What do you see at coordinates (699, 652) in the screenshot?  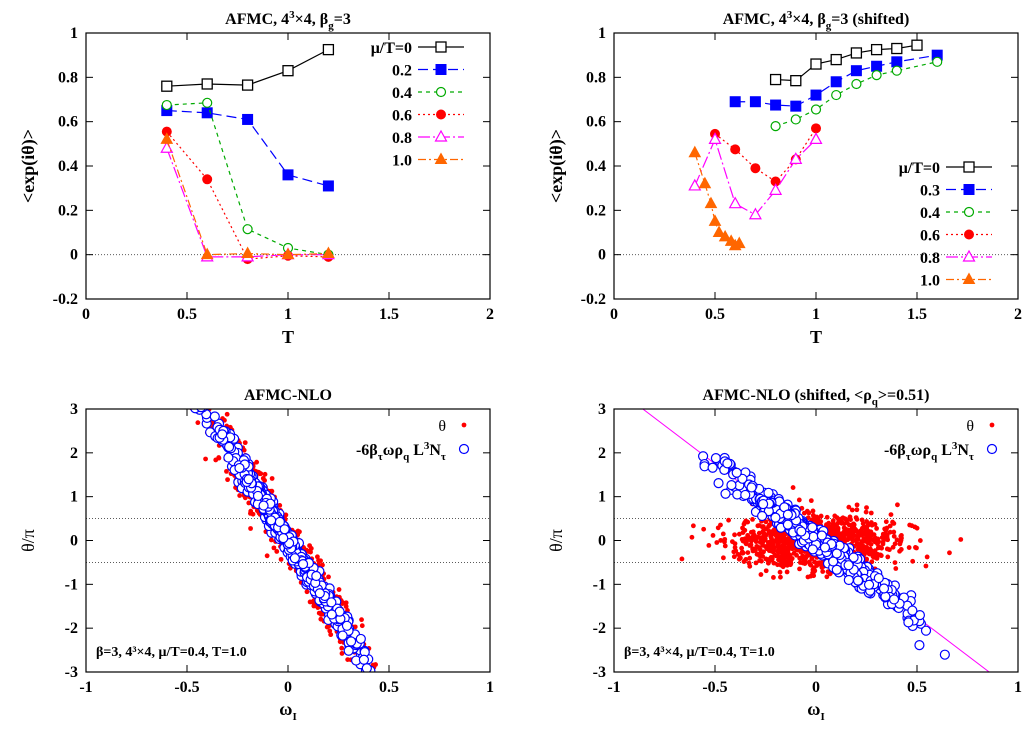 I see `annotation: β=3, 4³×4, μ/T=0.4, T=1.0` at bounding box center [699, 652].